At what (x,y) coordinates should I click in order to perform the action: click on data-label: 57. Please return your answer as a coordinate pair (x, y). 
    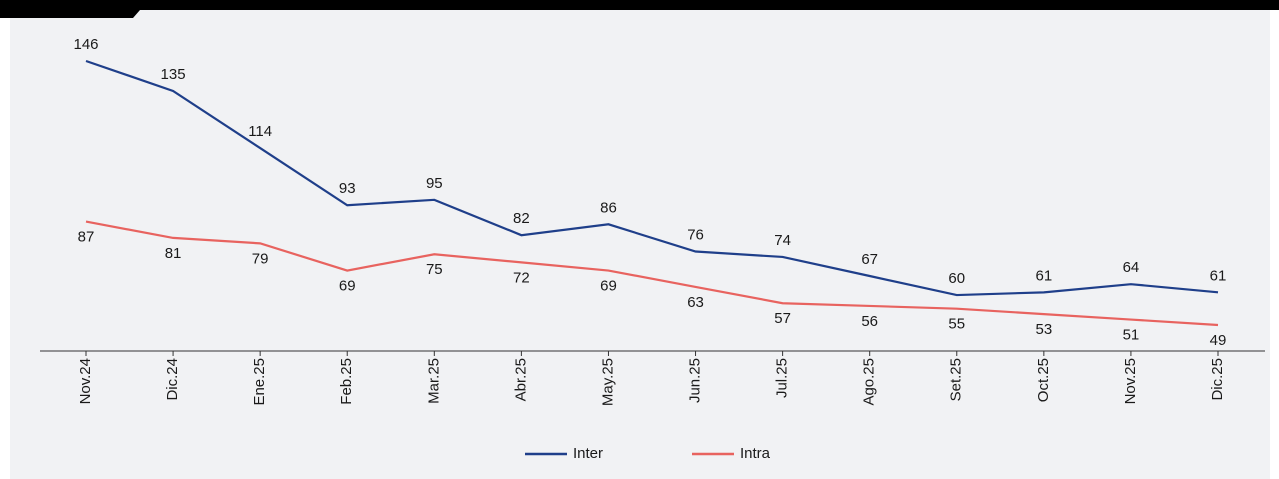
    Looking at the image, I should click on (782, 318).